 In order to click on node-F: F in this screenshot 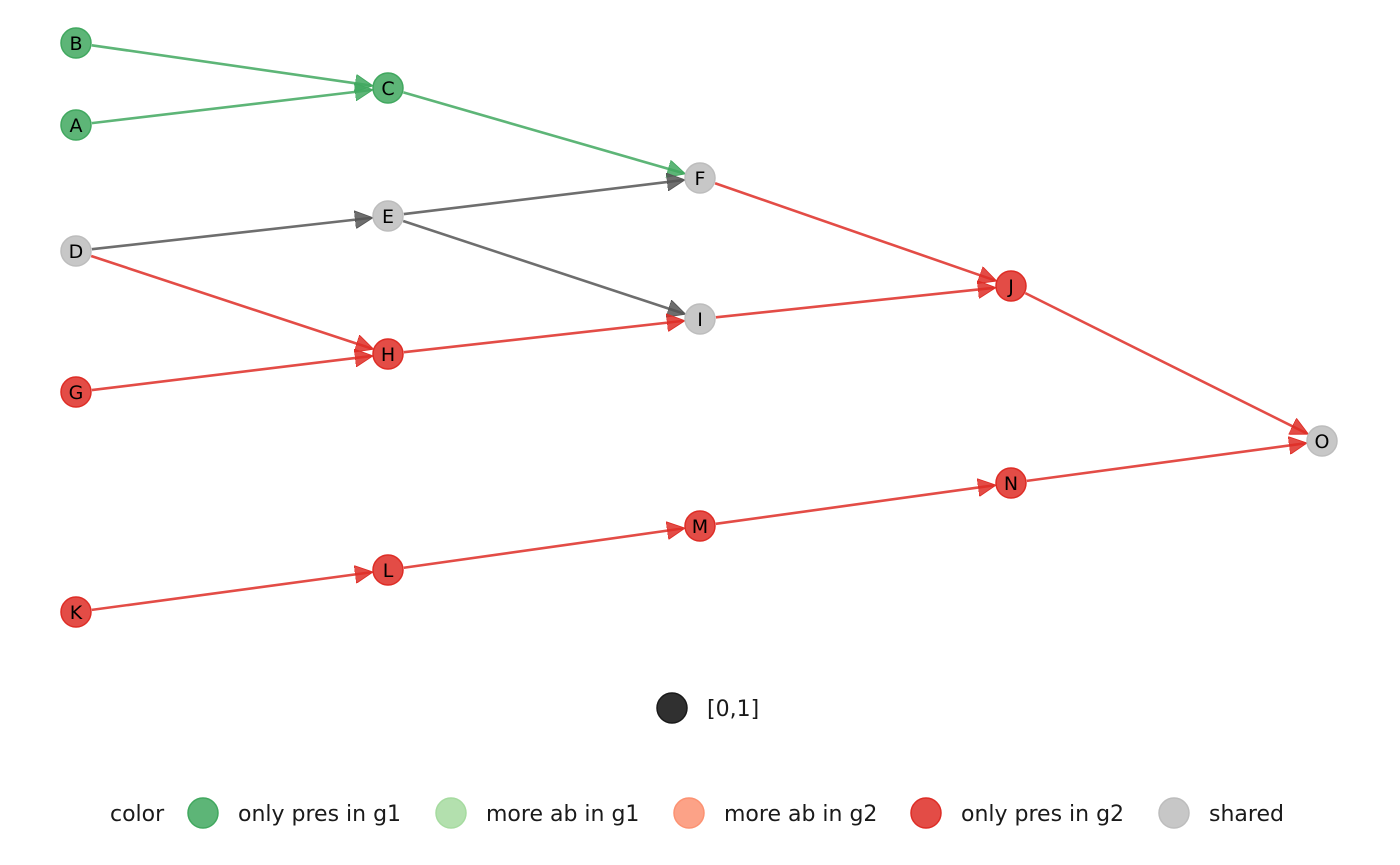, I will do `click(700, 178)`.